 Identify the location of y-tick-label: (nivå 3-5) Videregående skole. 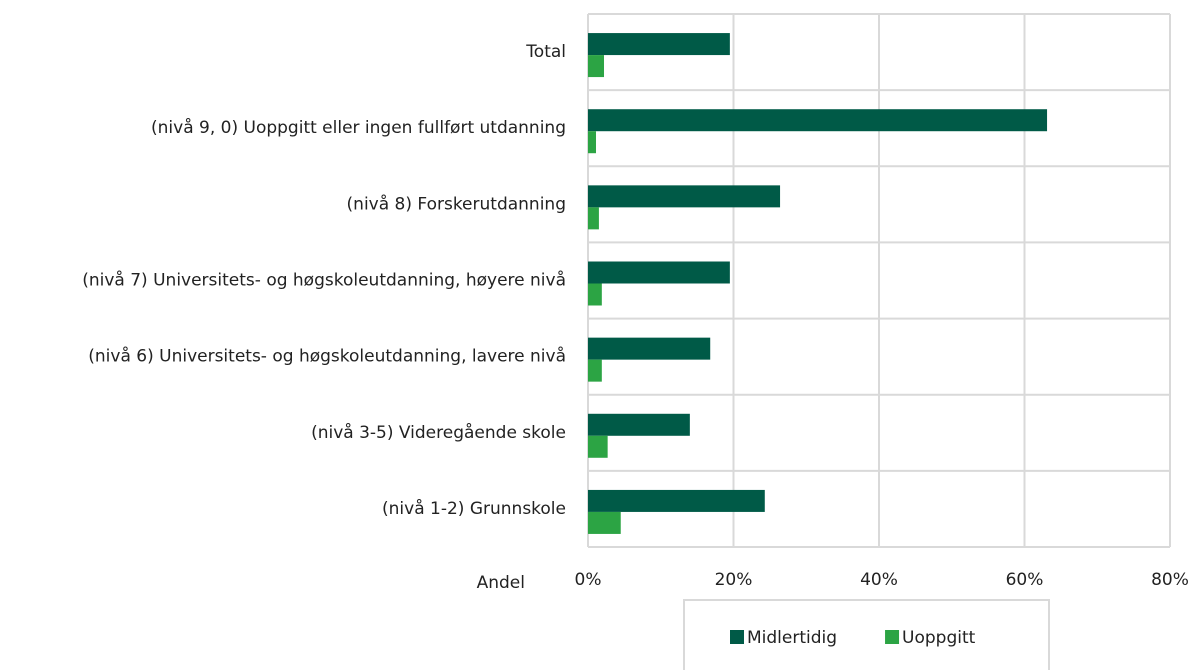
(438, 432).